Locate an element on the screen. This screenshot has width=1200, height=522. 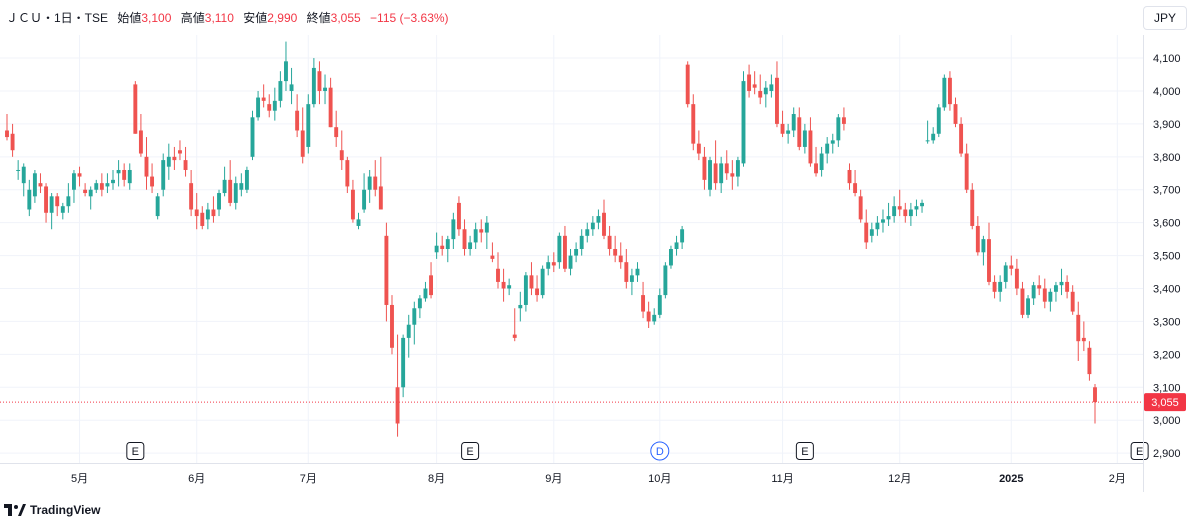
x-tick-label: 6月 is located at coordinates (196, 479).